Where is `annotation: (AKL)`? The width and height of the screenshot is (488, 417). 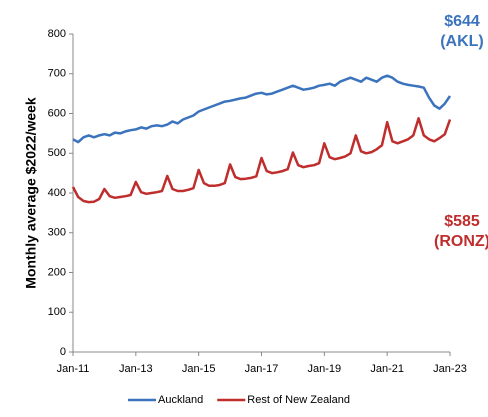 annotation: (AKL) is located at coordinates (462, 41).